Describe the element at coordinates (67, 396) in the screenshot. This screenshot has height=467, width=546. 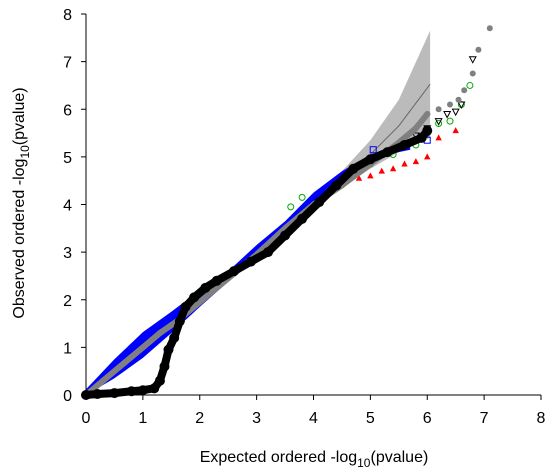
I see `y-tick-label: 0` at that location.